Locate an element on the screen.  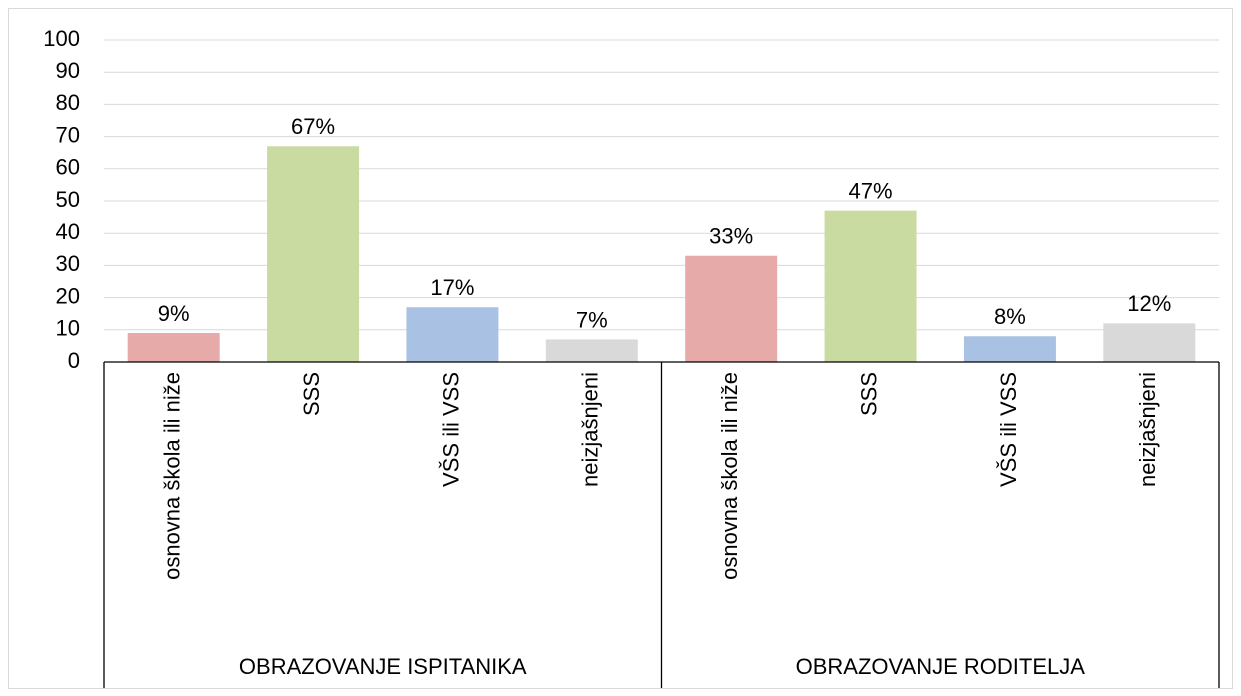
y-tick-label: 20 is located at coordinates (68, 295).